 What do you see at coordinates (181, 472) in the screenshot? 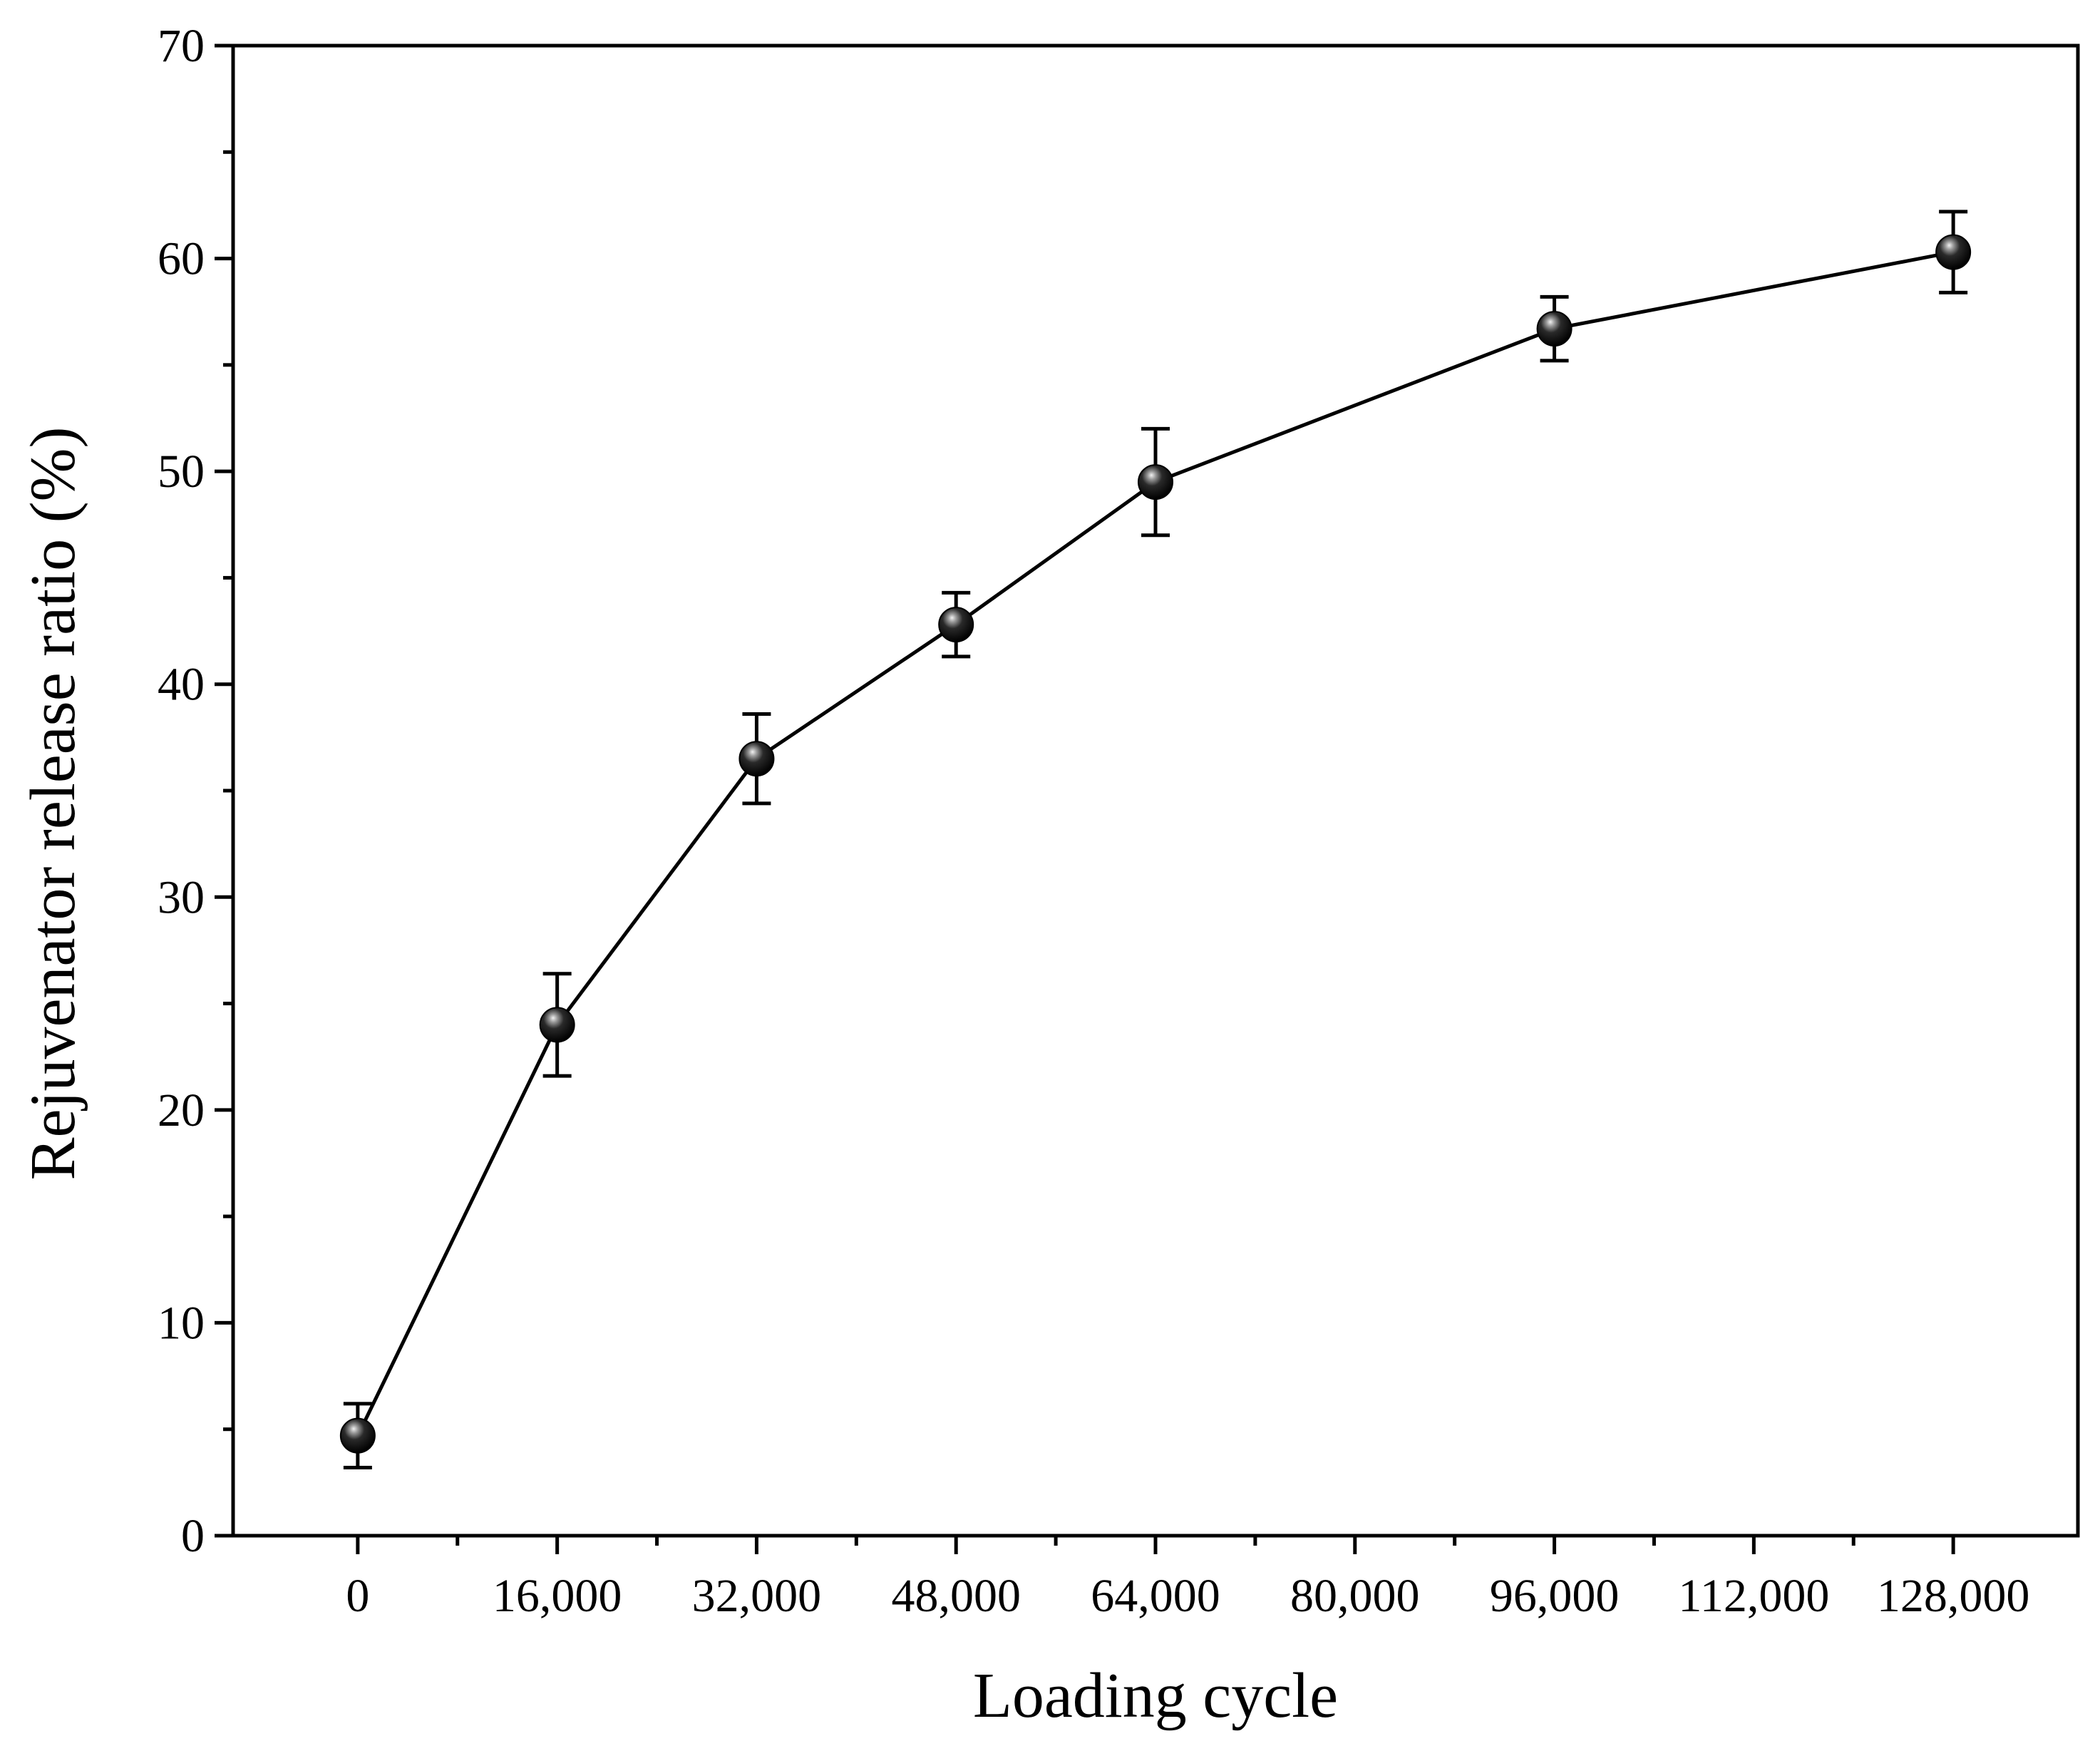
I see `y-tick-label: 50` at bounding box center [181, 472].